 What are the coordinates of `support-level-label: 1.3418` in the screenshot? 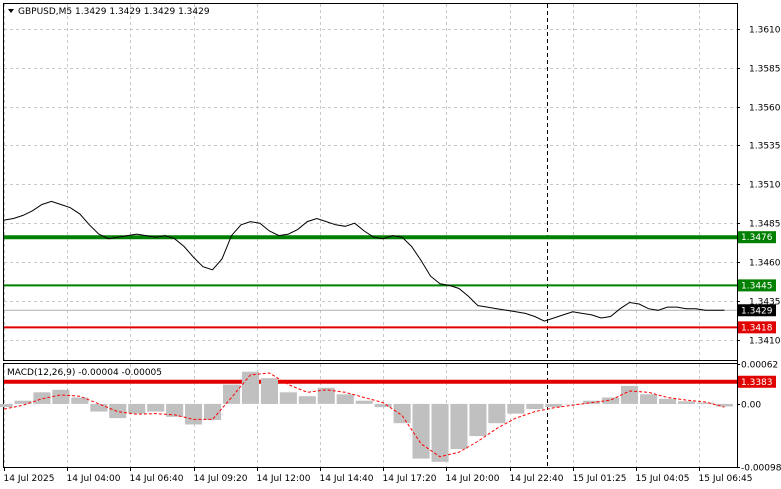 It's located at (757, 328).